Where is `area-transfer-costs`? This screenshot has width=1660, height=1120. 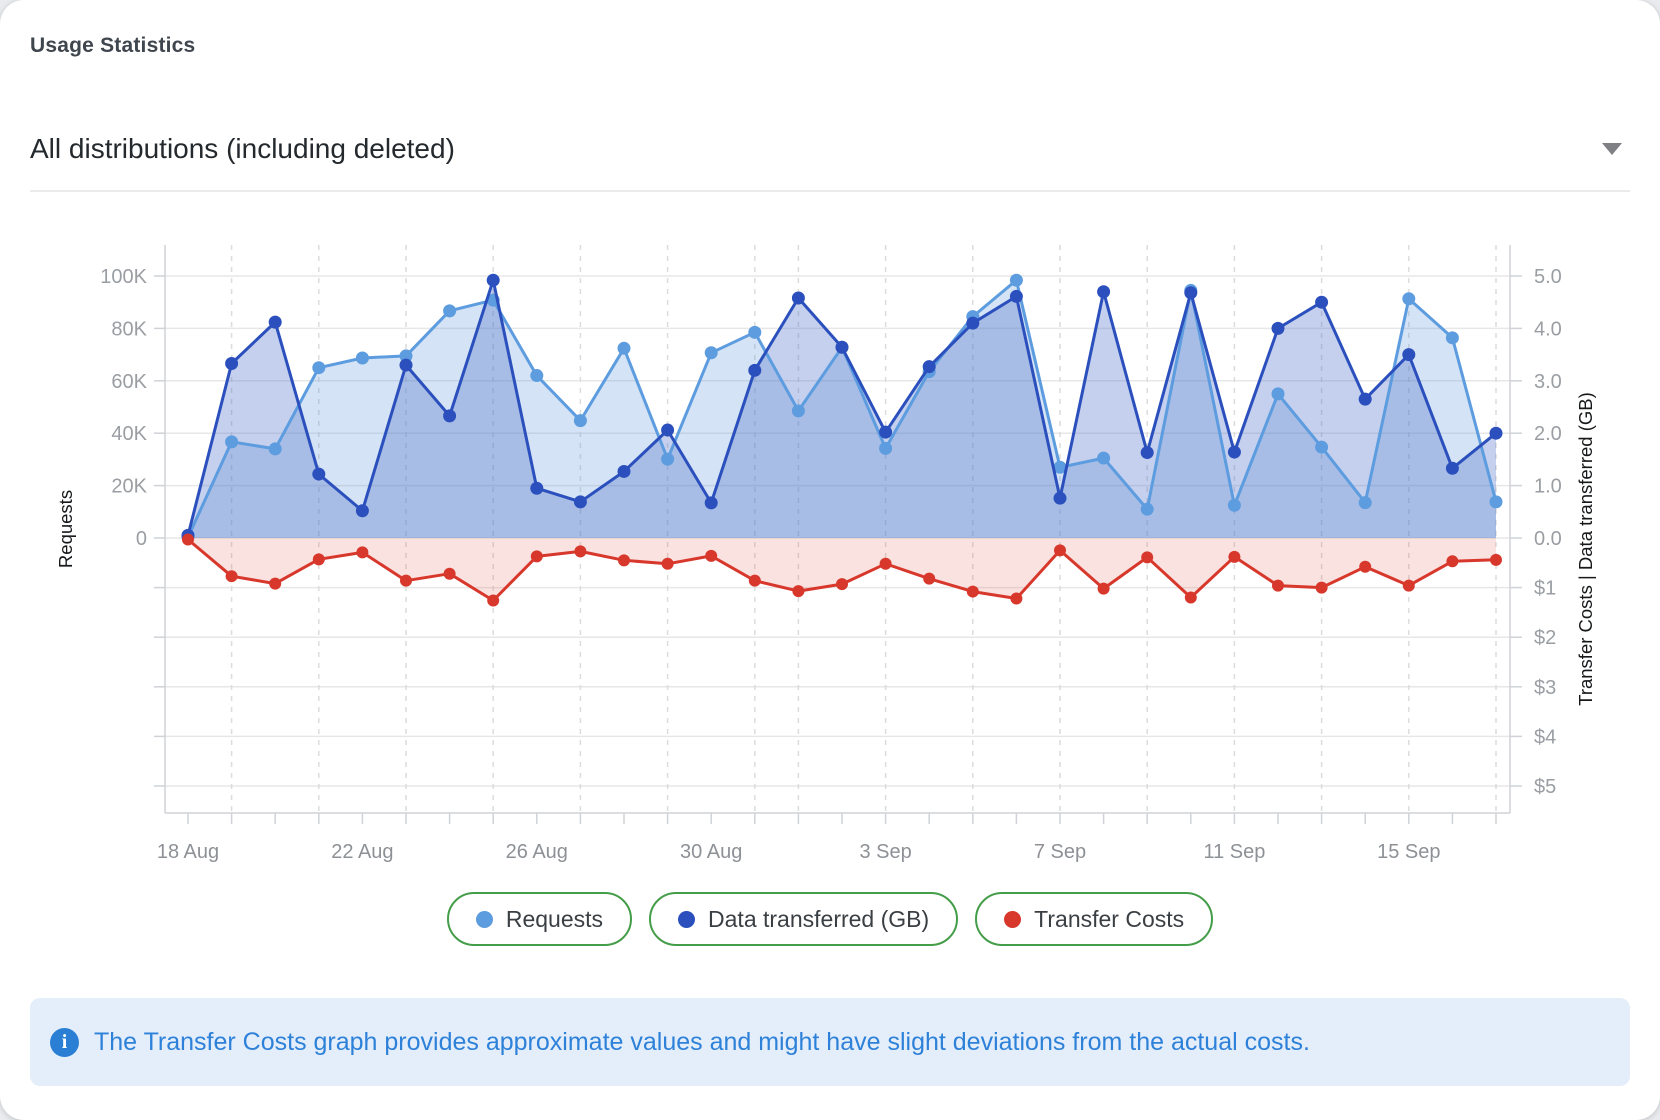
area-transfer-costs is located at coordinates (842, 569).